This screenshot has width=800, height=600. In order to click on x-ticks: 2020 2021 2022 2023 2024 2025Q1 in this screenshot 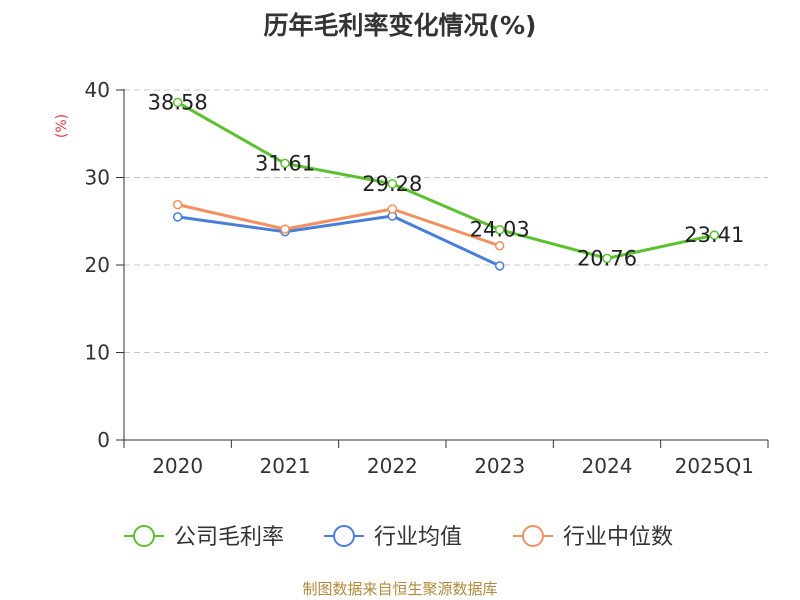, I will do `click(446, 459)`.